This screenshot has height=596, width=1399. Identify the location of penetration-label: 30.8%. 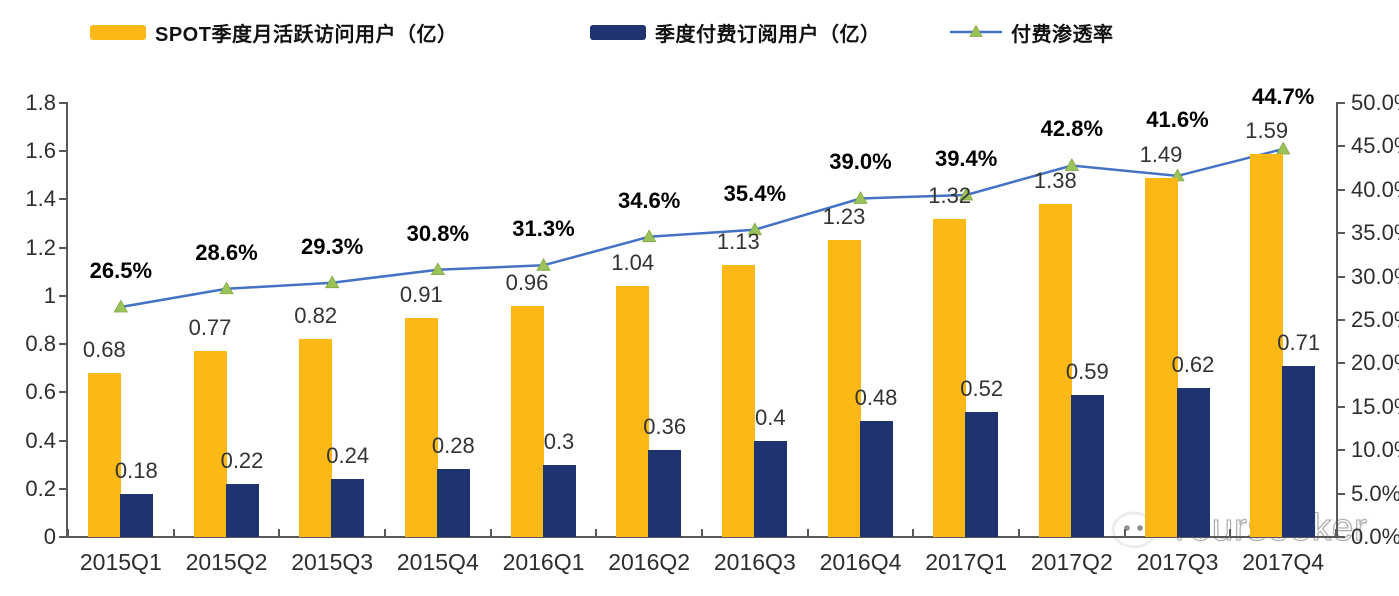
(438, 233).